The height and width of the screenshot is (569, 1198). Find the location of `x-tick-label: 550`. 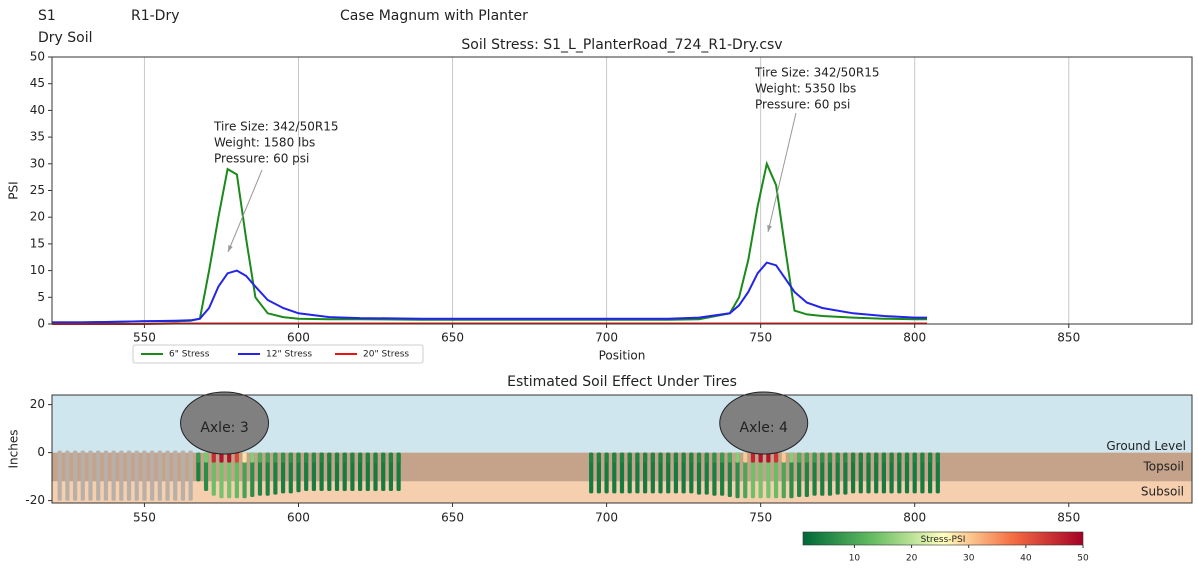

x-tick-label: 550 is located at coordinates (144, 518).